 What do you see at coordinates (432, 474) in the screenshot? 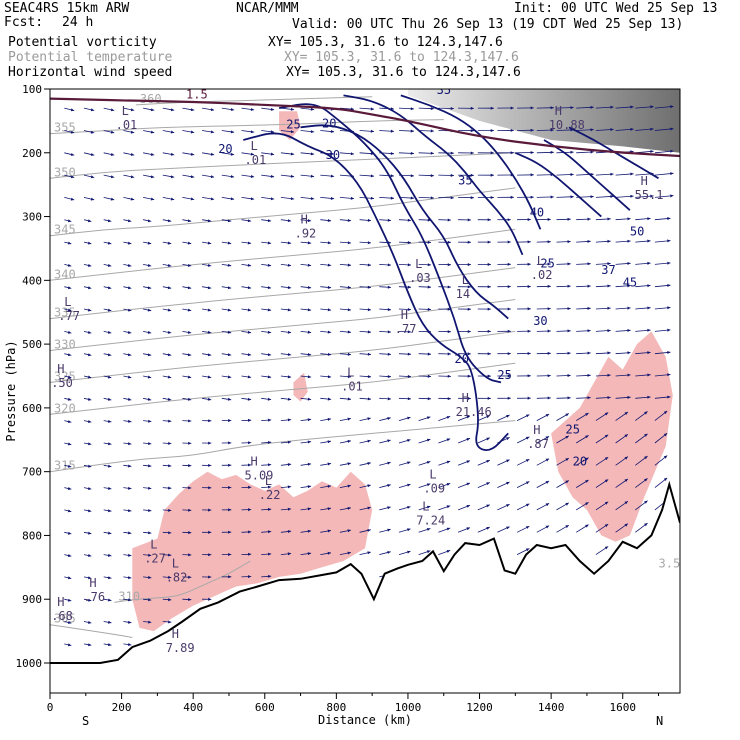
I see `extremum-marker-14: L` at bounding box center [432, 474].